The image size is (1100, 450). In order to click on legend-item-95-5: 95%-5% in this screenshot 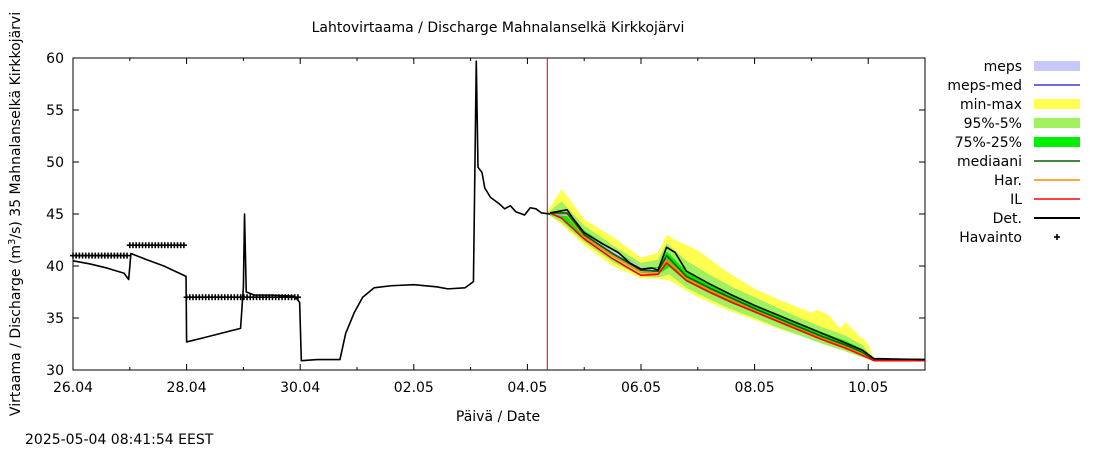, I will do `click(1022, 124)`.